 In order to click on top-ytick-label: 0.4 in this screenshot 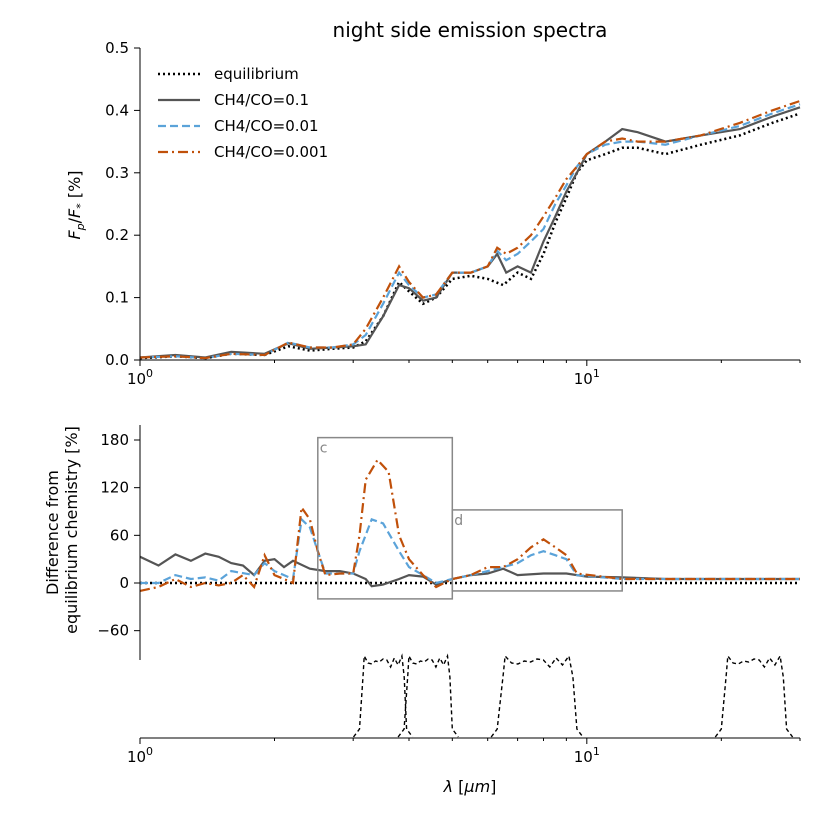, I will do `click(117, 110)`.